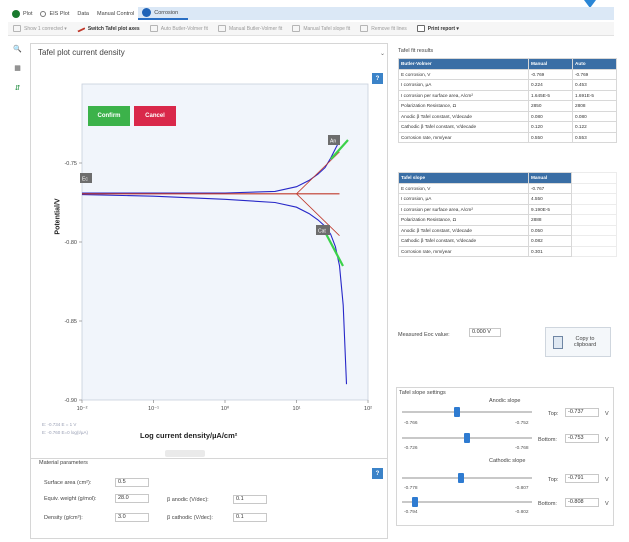  I want to click on radio-icon, so click(43, 13).